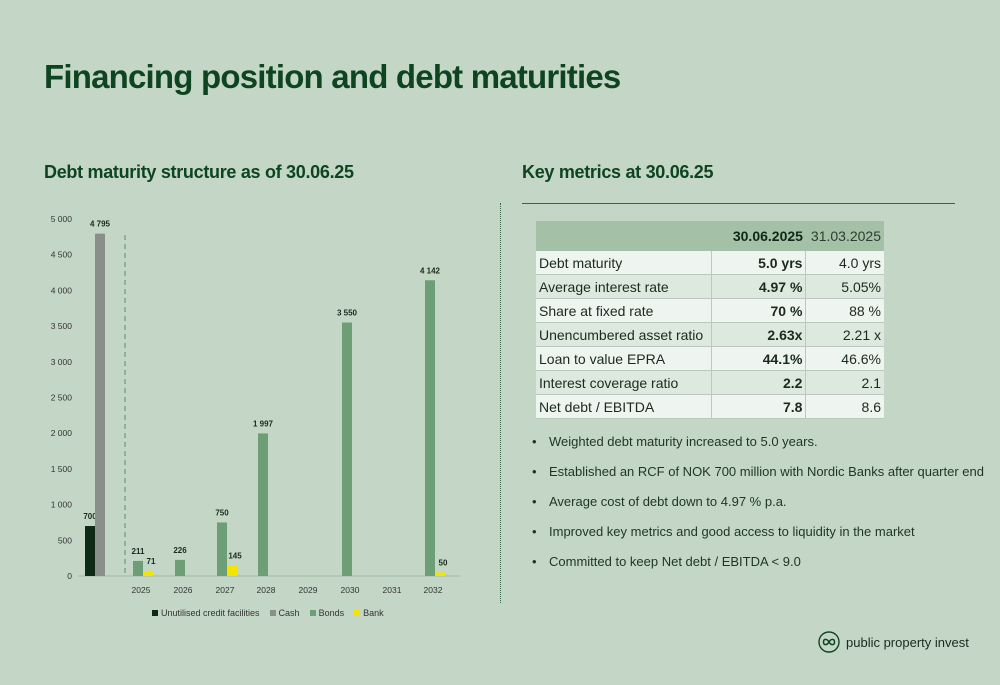 Image resolution: width=1000 pixels, height=685 pixels. What do you see at coordinates (62, 362) in the screenshot?
I see `y-tick-label: 3 000` at bounding box center [62, 362].